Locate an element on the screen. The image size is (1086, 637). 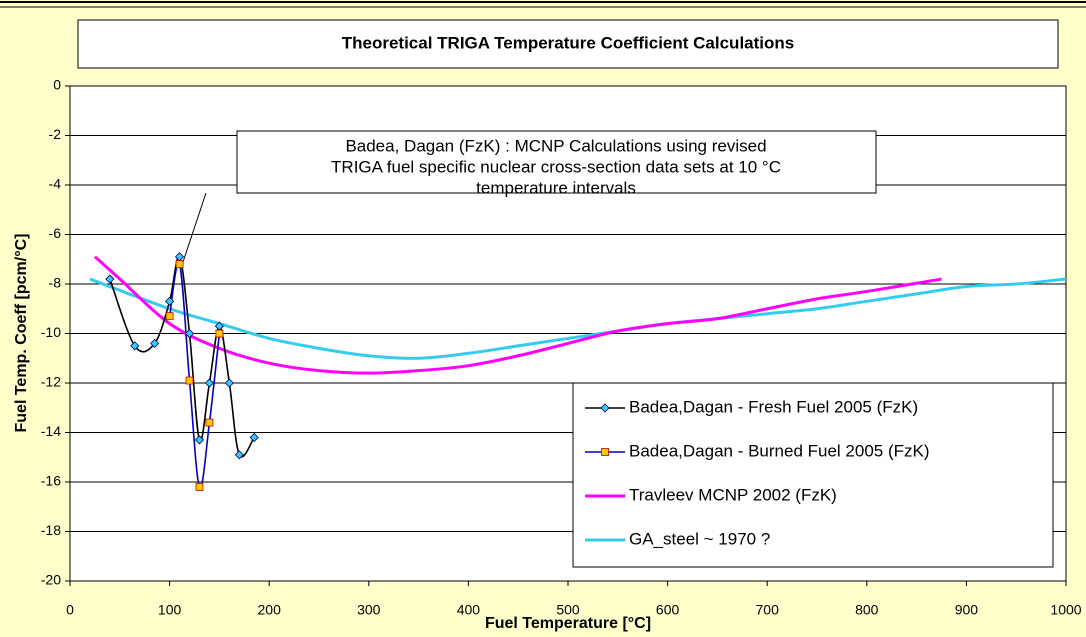
x-tick-label: 100 is located at coordinates (170, 610).